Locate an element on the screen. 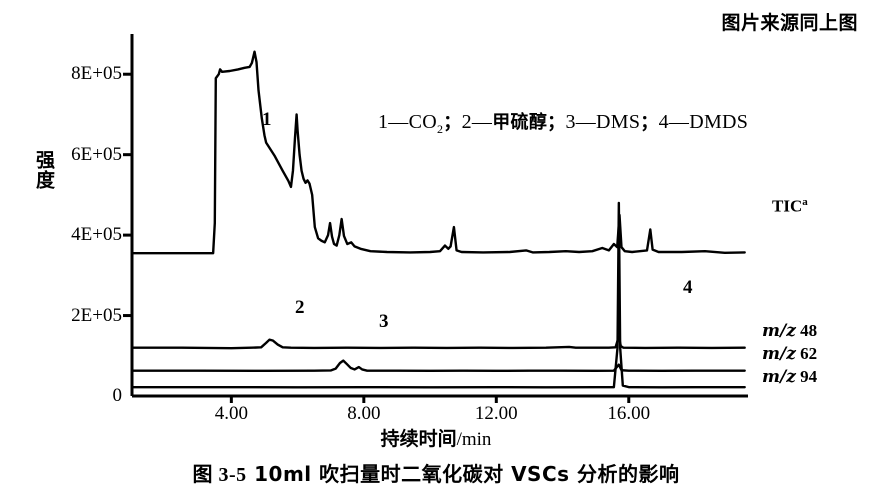  x-tick-label: 8.00 is located at coordinates (364, 413).